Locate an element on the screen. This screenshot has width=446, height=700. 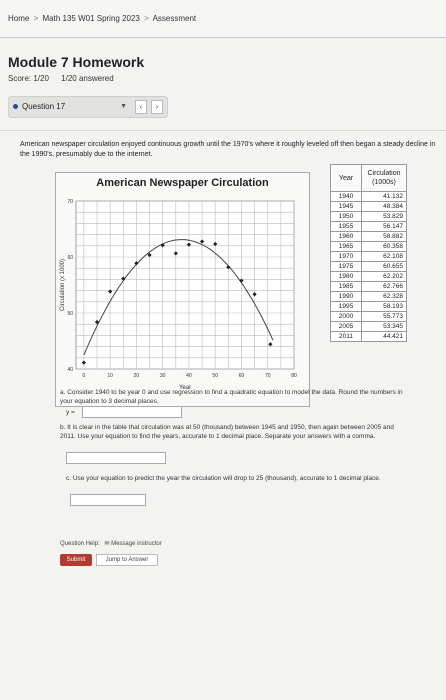
score-line: Score: 1/20 1/20 answered is located at coordinates (66, 78).